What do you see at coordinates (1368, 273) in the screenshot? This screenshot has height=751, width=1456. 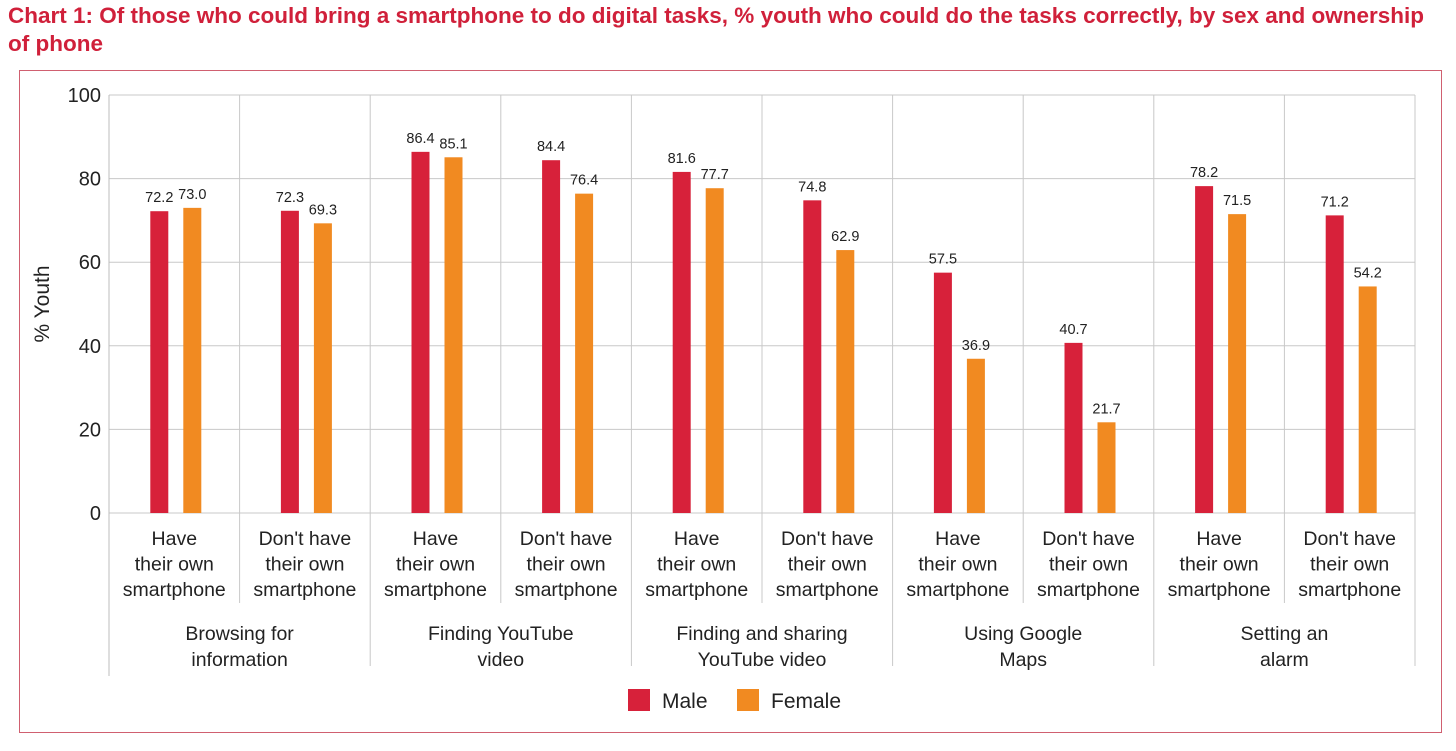 I see `data-label-female: 54.2` at bounding box center [1368, 273].